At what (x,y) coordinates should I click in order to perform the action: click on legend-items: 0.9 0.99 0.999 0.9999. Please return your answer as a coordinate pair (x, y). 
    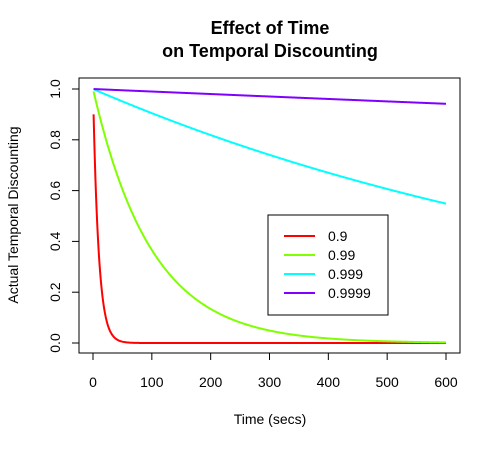
    Looking at the image, I should click on (327, 264).